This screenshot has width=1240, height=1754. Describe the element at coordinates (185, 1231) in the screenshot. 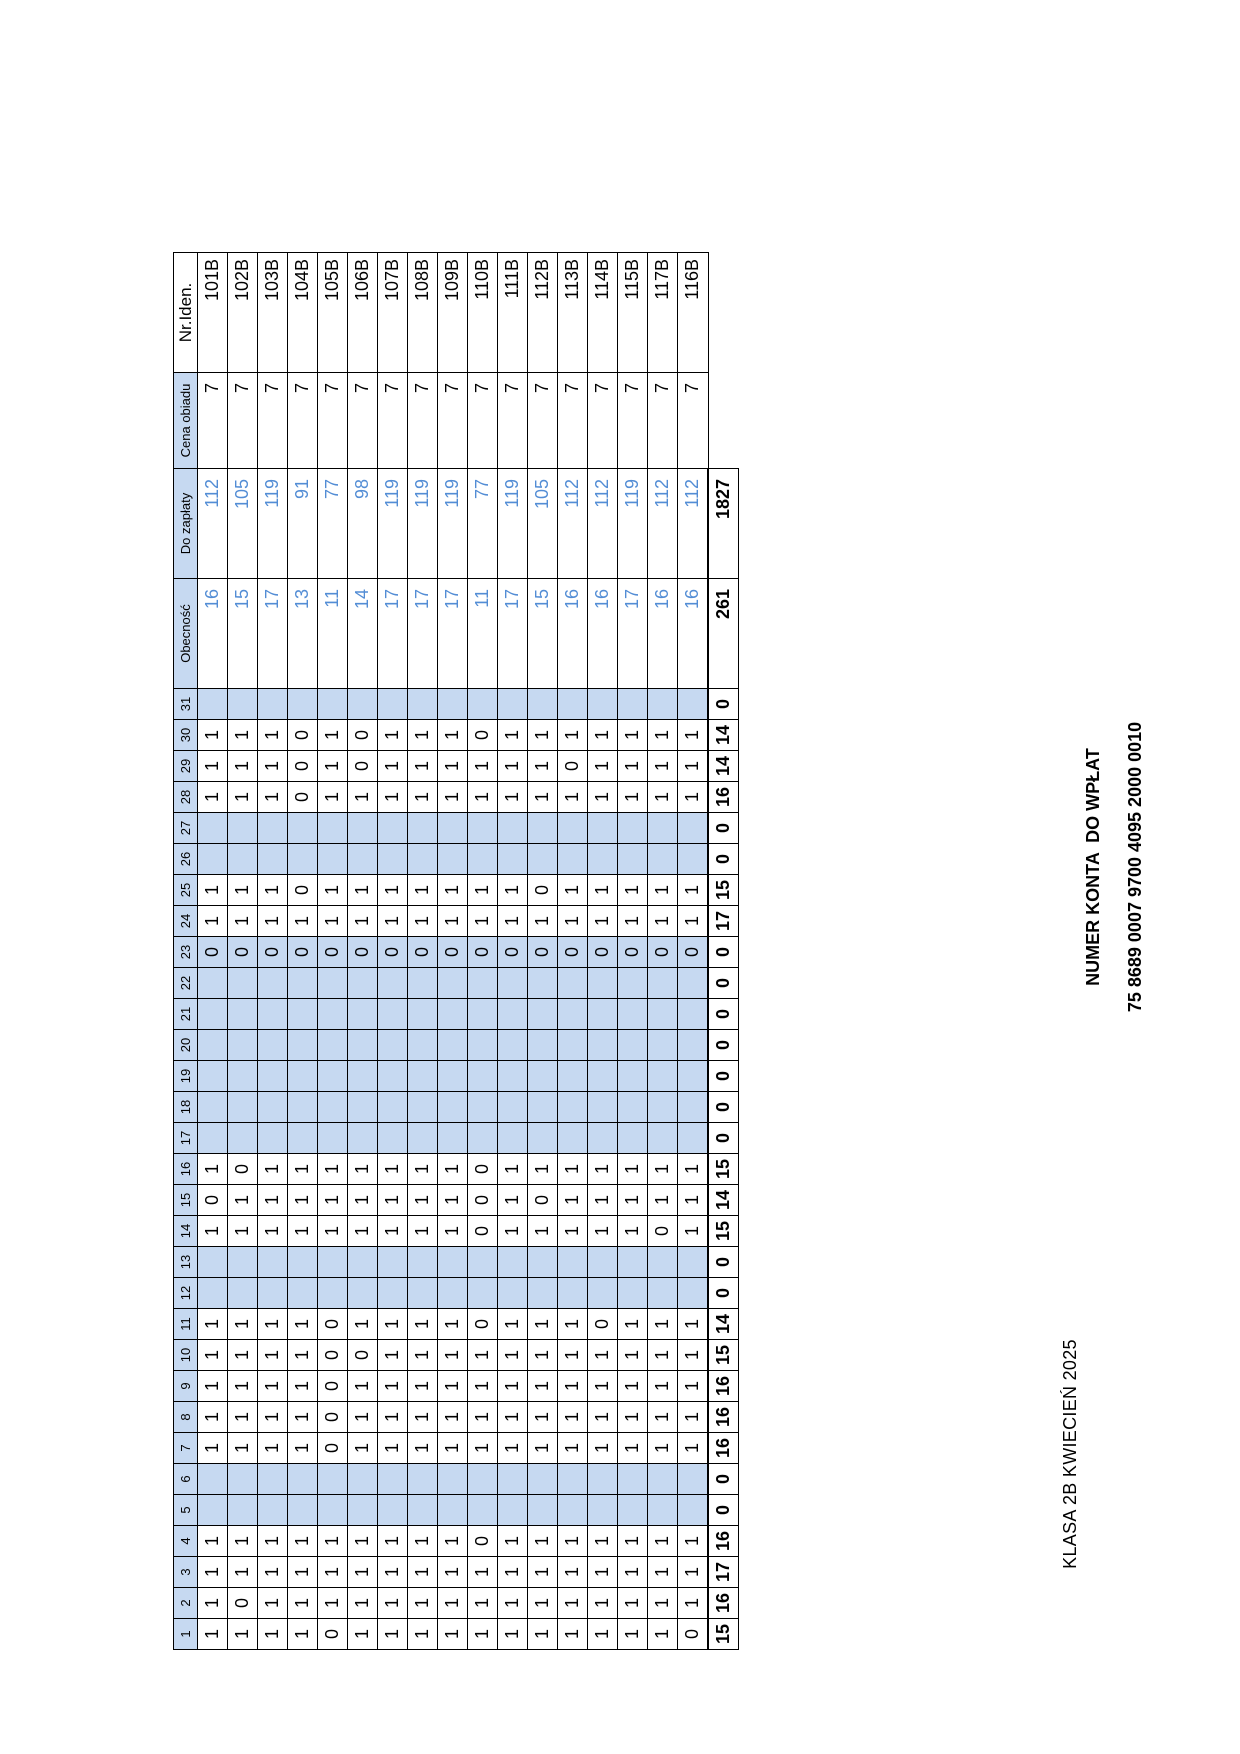

I see `header-day: 14` at that location.